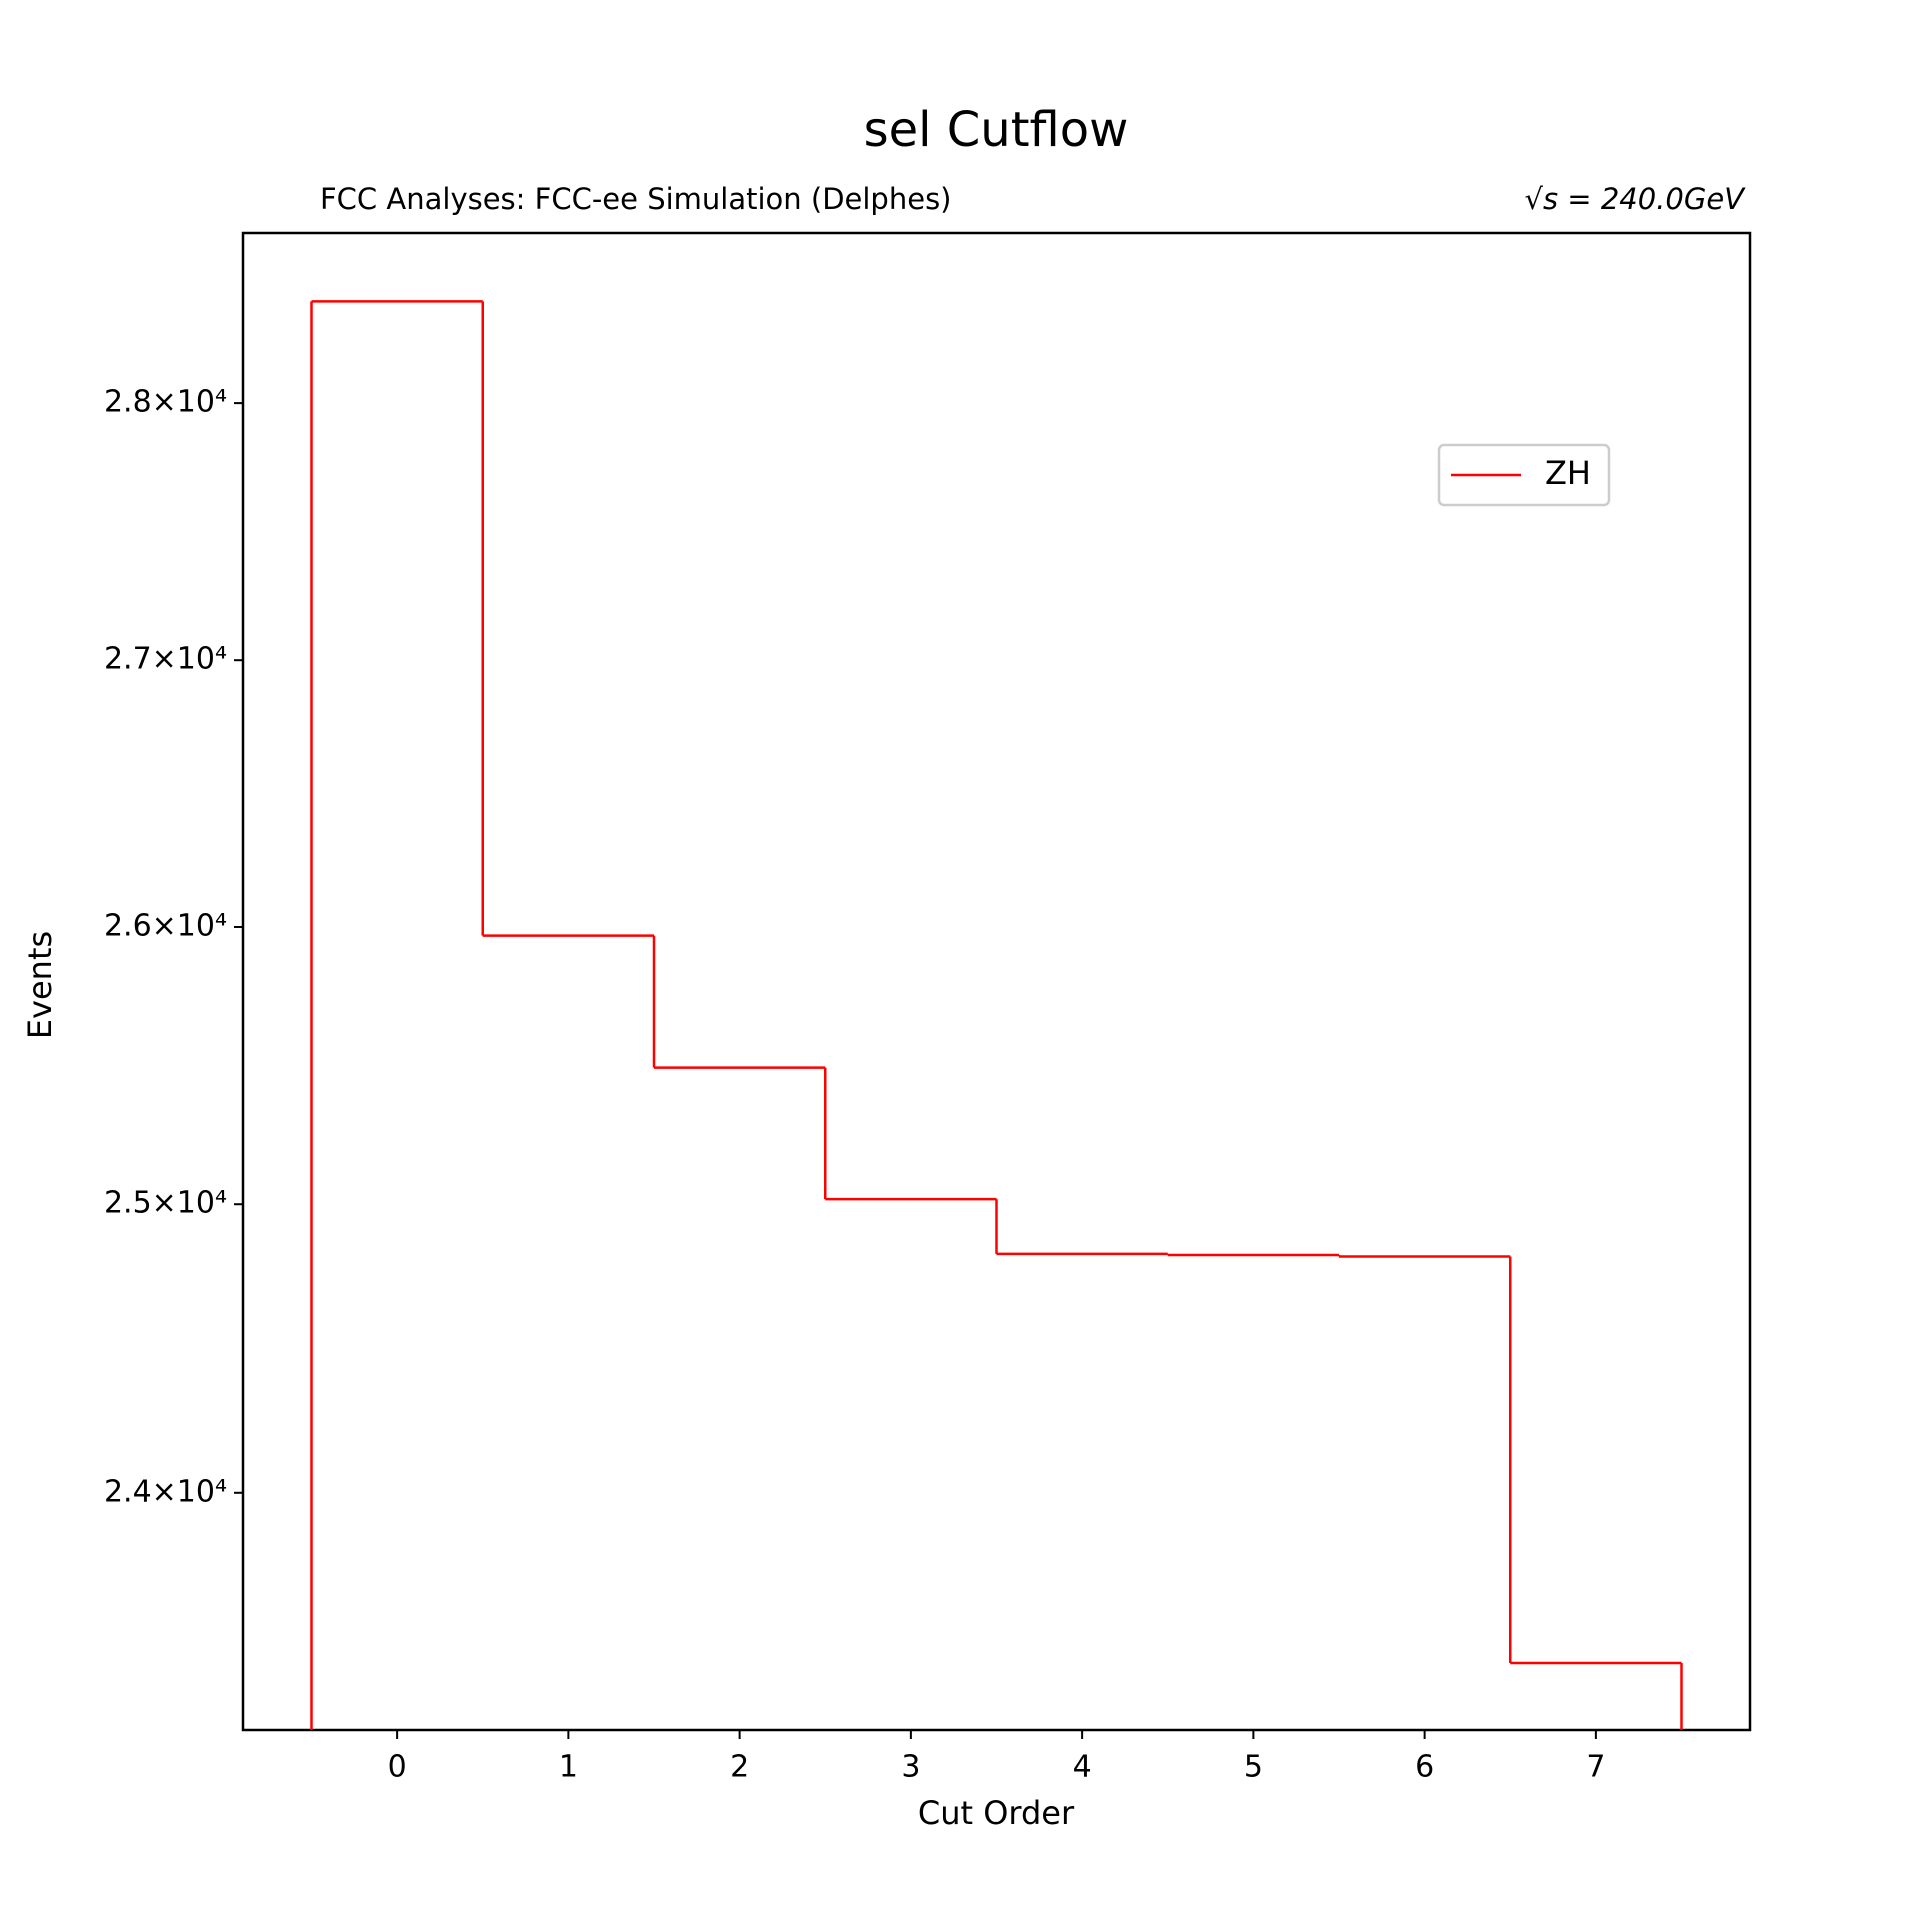 The height and width of the screenshot is (1920, 1920). What do you see at coordinates (1253, 1767) in the screenshot?
I see `x-tick-label: 5` at bounding box center [1253, 1767].